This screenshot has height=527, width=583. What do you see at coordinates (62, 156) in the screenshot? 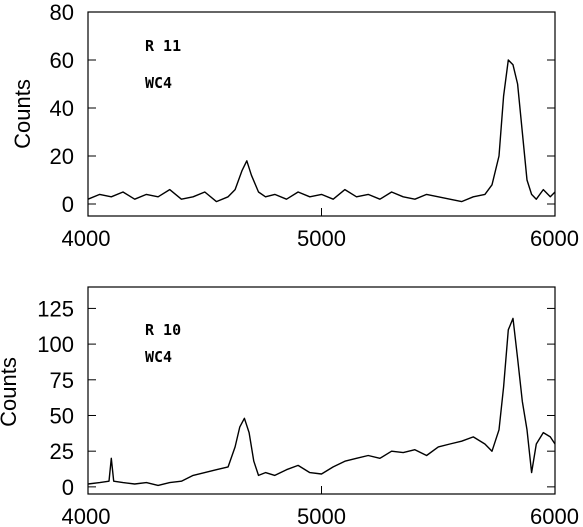
I see `y-tick-label: 20` at bounding box center [62, 156].